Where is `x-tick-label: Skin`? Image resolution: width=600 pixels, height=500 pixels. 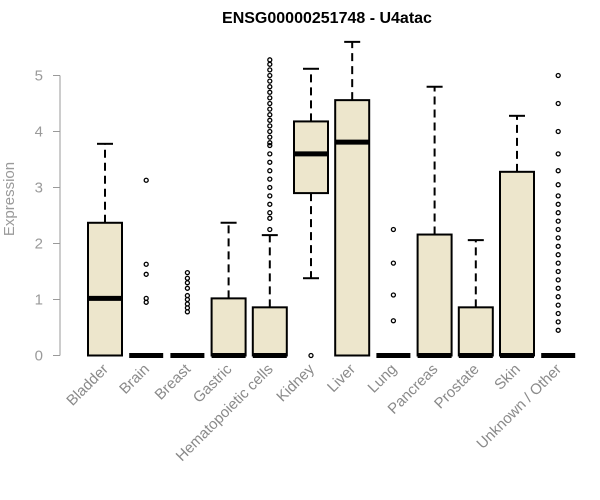 x-tick-label: Skin is located at coordinates (507, 377).